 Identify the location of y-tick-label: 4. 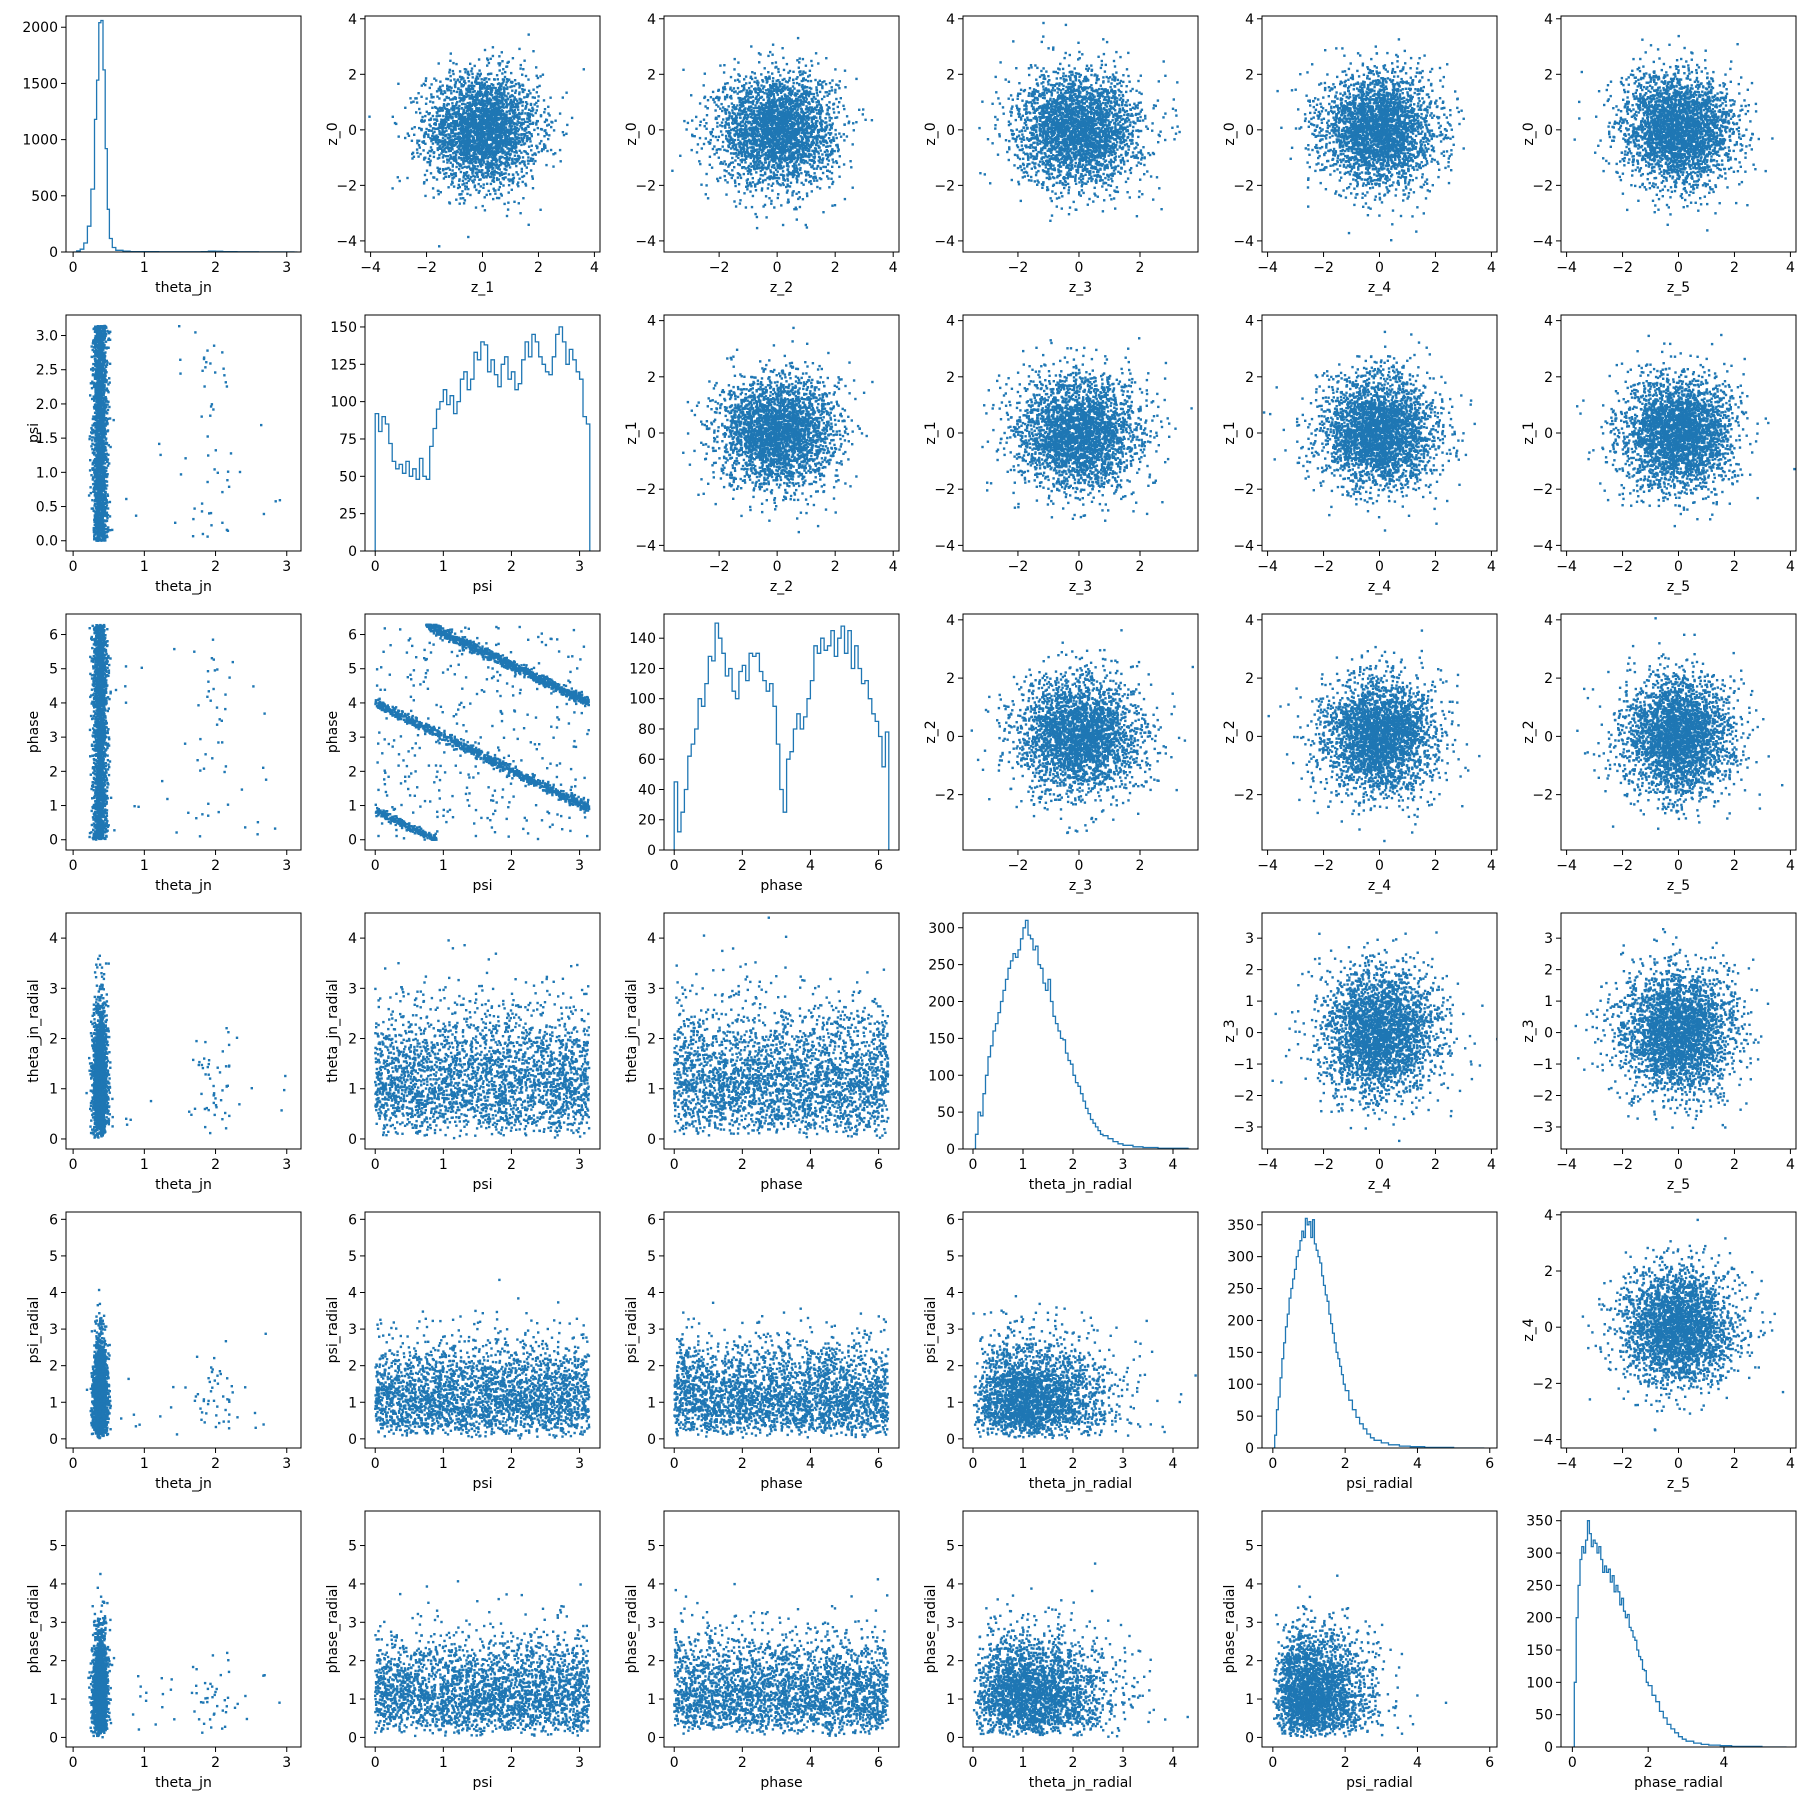
(352, 20).